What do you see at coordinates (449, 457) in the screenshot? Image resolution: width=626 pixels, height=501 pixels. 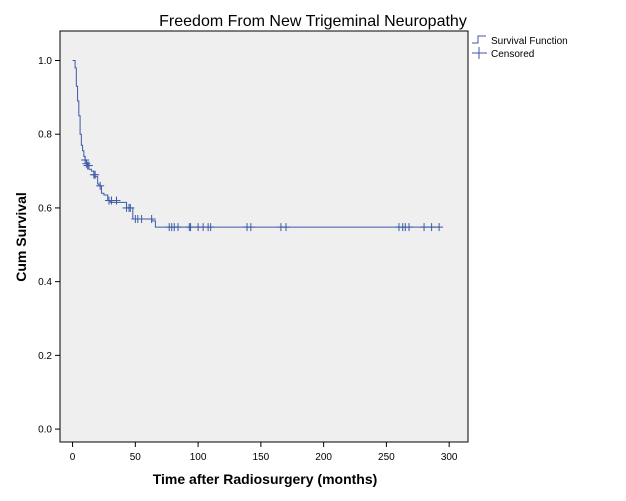 I see `x-tick-label: 300` at bounding box center [449, 457].